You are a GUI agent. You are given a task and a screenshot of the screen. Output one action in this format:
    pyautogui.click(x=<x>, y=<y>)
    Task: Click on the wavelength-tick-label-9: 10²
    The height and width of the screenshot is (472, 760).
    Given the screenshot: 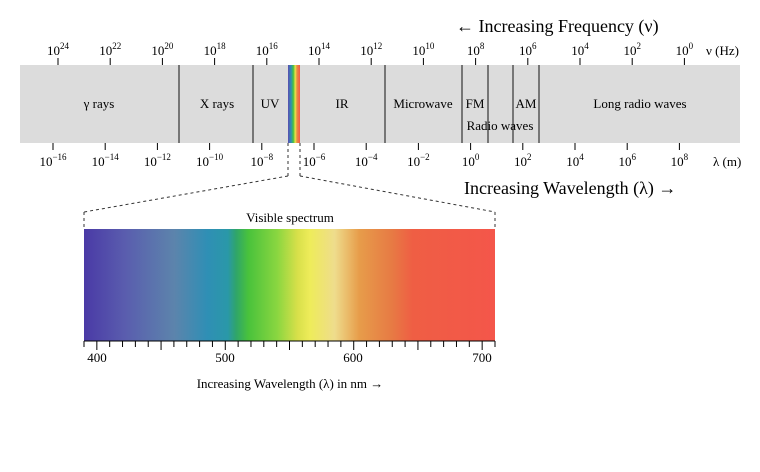 What is the action you would take?
    pyautogui.click(x=523, y=160)
    